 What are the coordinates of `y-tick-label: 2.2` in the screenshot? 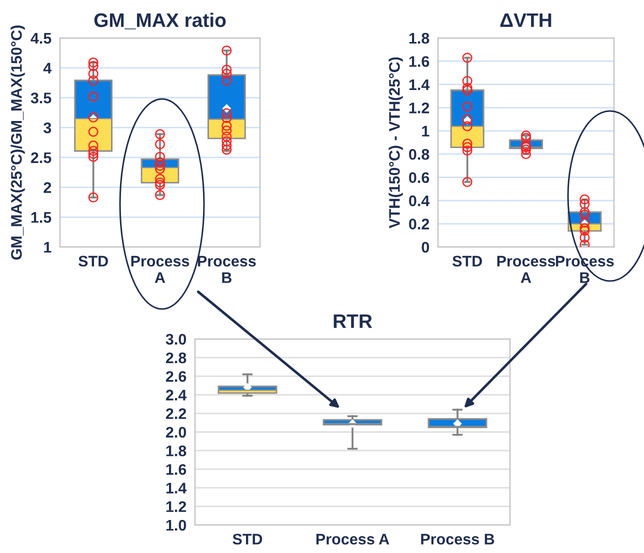 It's located at (176, 413).